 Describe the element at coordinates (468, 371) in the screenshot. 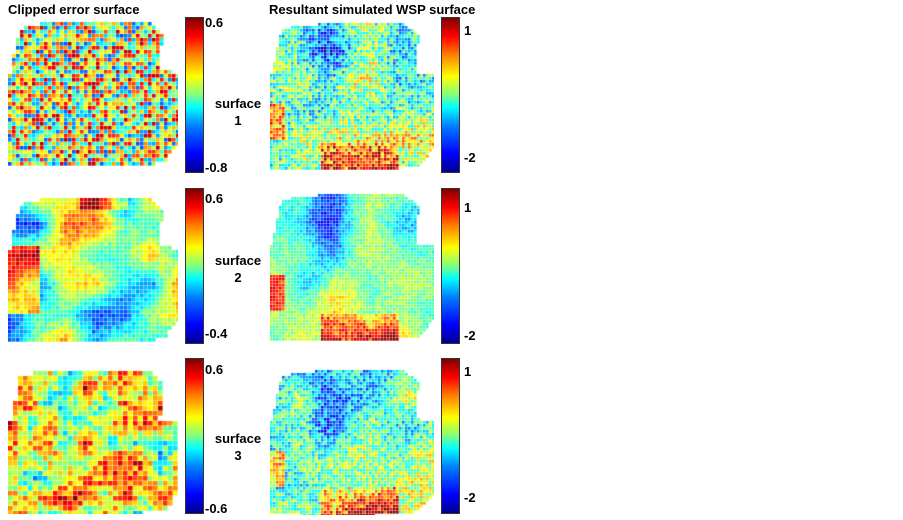

I see `wsp-surface-3-colorbar-max: 1` at that location.